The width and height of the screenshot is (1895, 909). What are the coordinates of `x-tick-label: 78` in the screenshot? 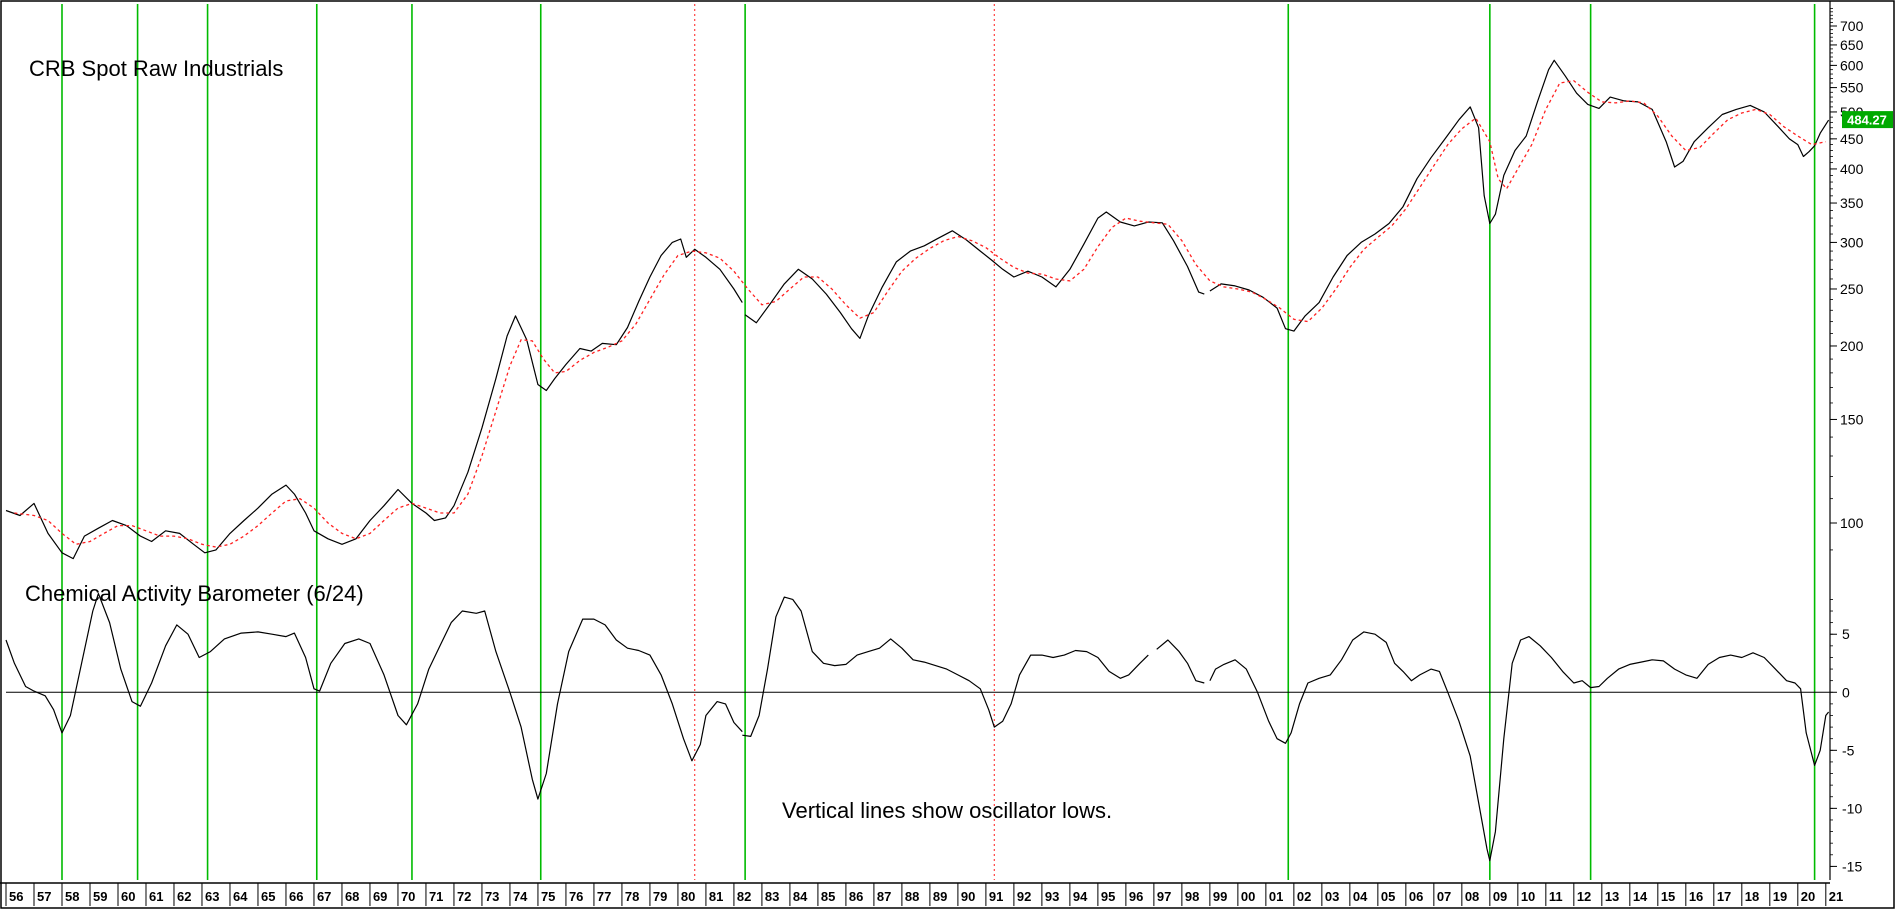 It's located at (632, 896).